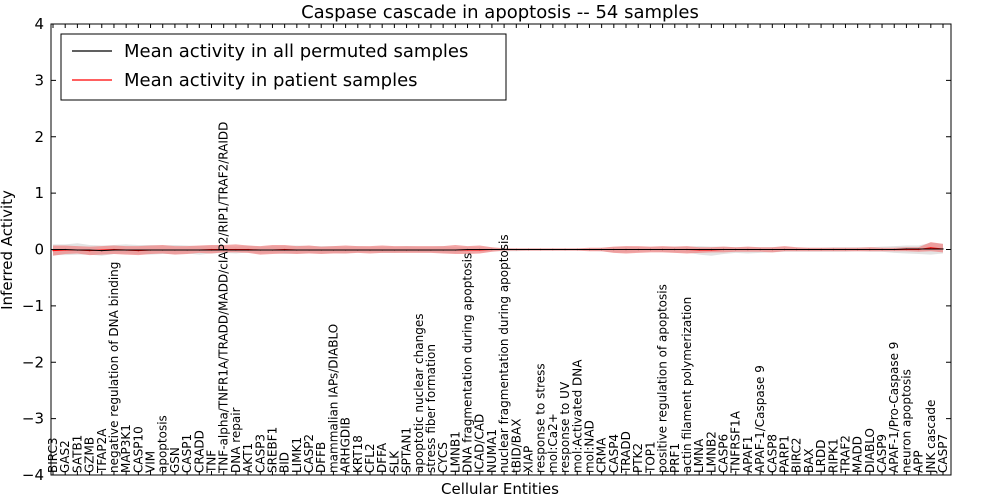 Image resolution: width=1000 pixels, height=500 pixels. What do you see at coordinates (39, 250) in the screenshot?
I see `y-tick-label: 0` at bounding box center [39, 250].